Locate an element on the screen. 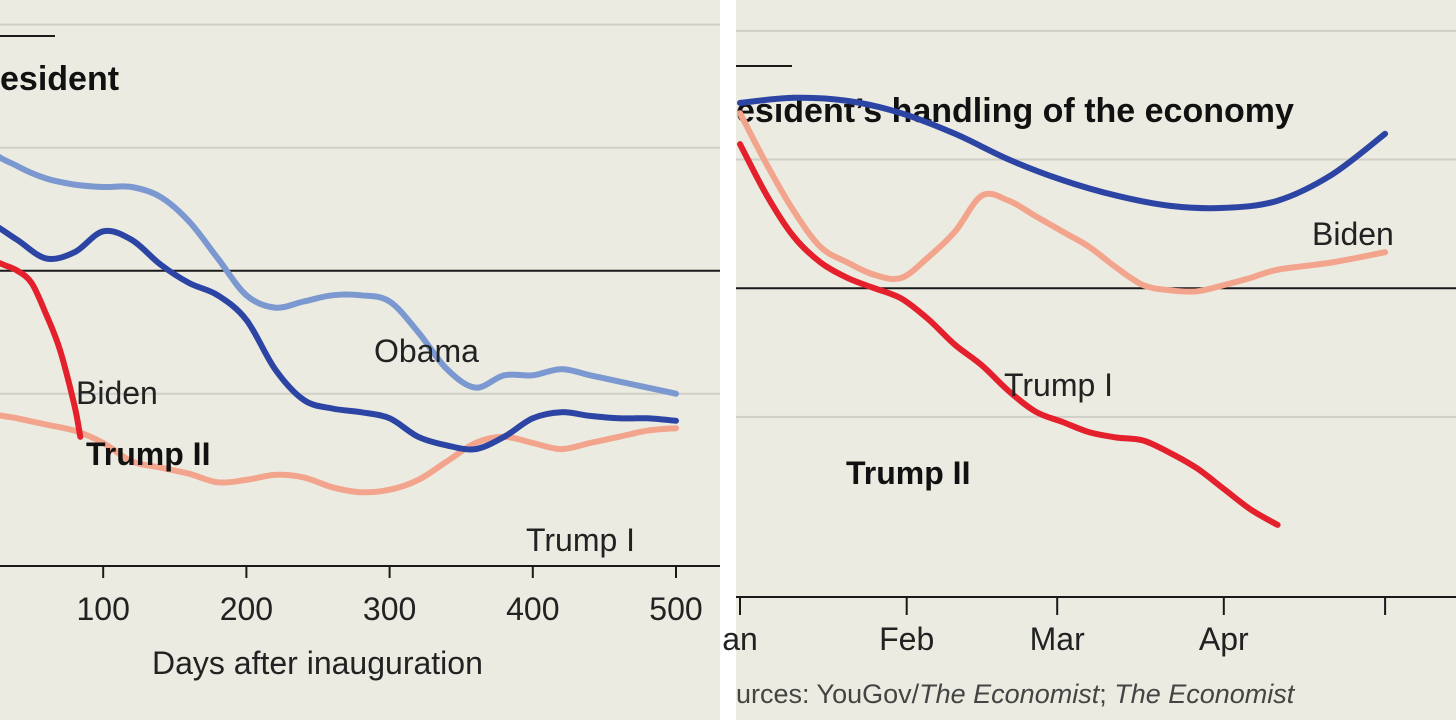  right-x-tick-label: Feb is located at coordinates (906, 639).